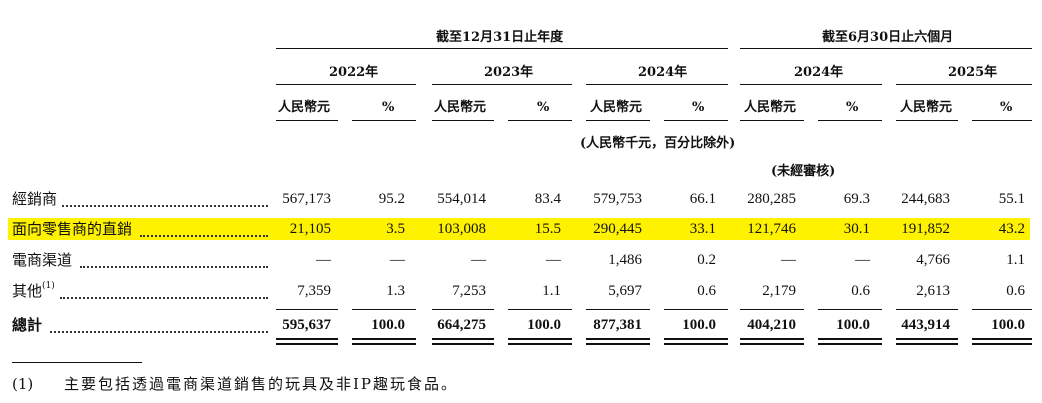 The image size is (1042, 403). I want to click on table-cell: 7,253, so click(469, 291).